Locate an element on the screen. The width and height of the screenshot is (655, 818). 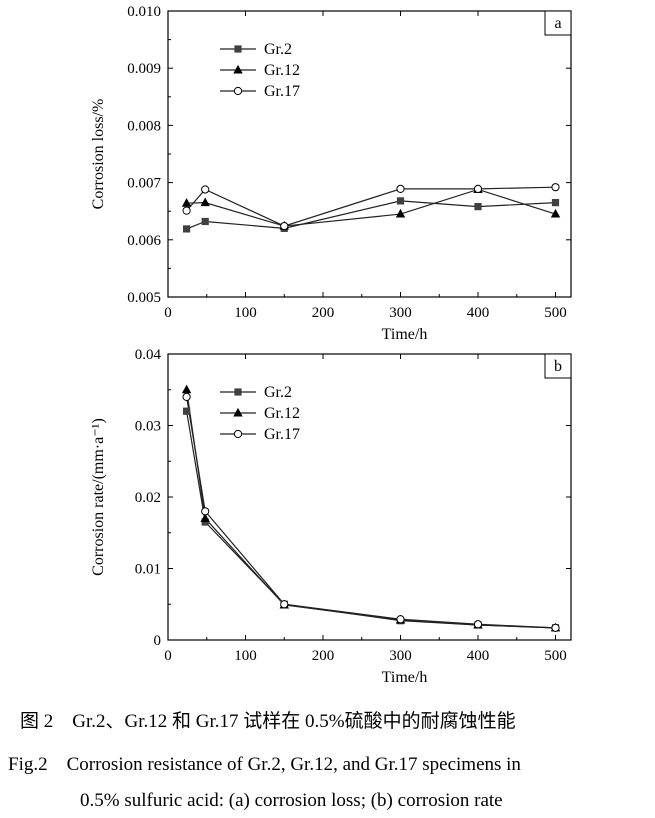
panel-label: b is located at coordinates (558, 366).